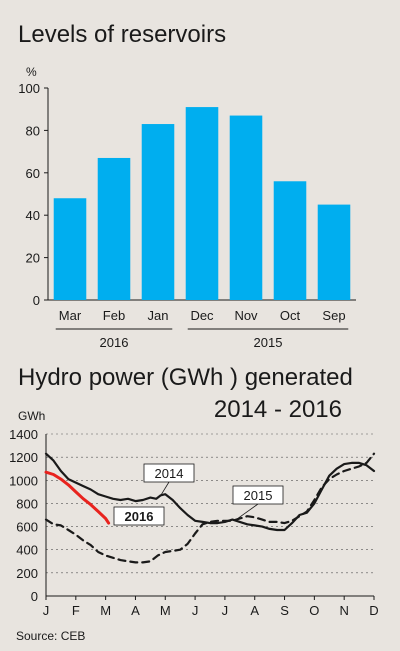  I want to click on source-note: Source: CEB, so click(50, 636).